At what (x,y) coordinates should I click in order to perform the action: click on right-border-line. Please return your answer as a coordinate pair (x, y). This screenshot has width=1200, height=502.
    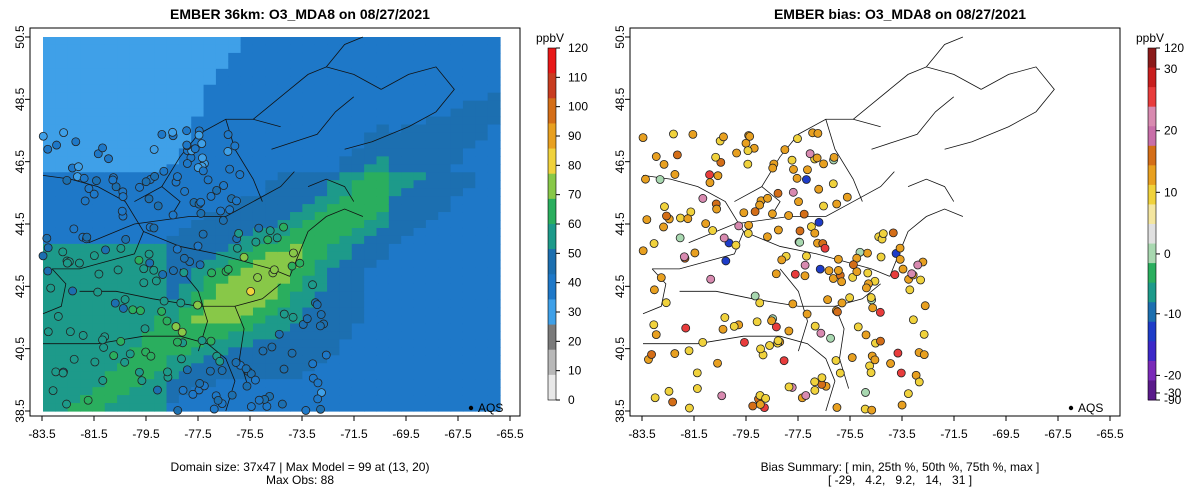
    Looking at the image, I should click on (791, 207).